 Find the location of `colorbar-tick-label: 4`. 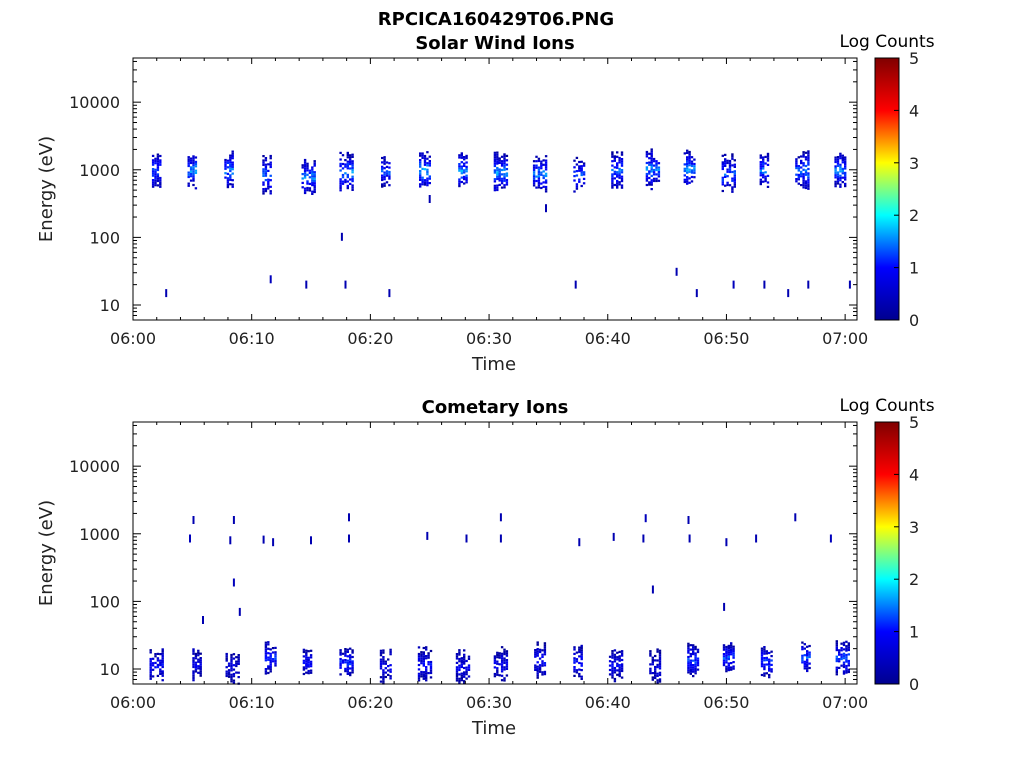

colorbar-tick-label: 4 is located at coordinates (914, 474).